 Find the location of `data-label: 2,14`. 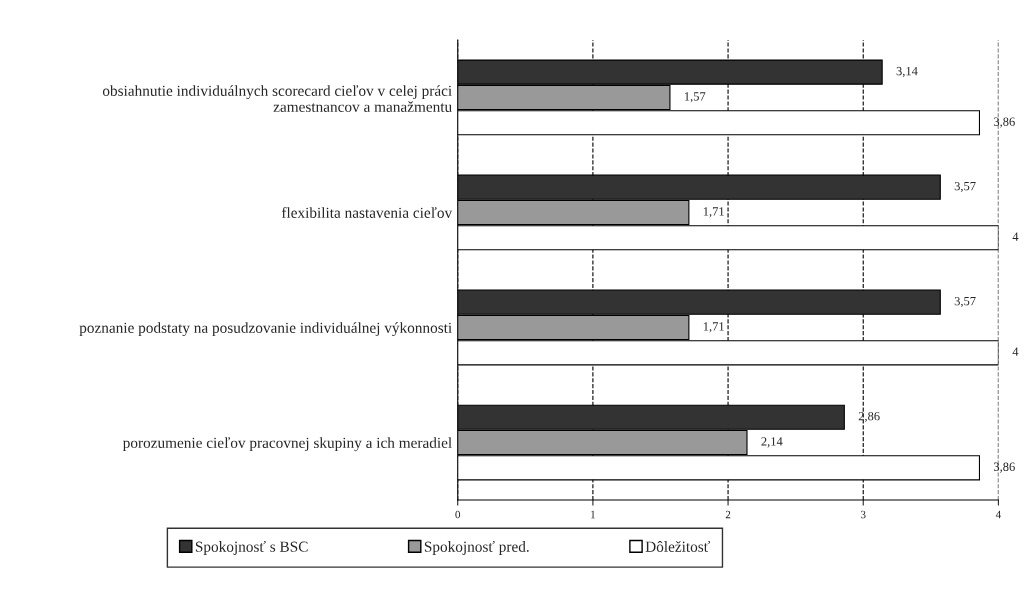

data-label: 2,14 is located at coordinates (772, 442).